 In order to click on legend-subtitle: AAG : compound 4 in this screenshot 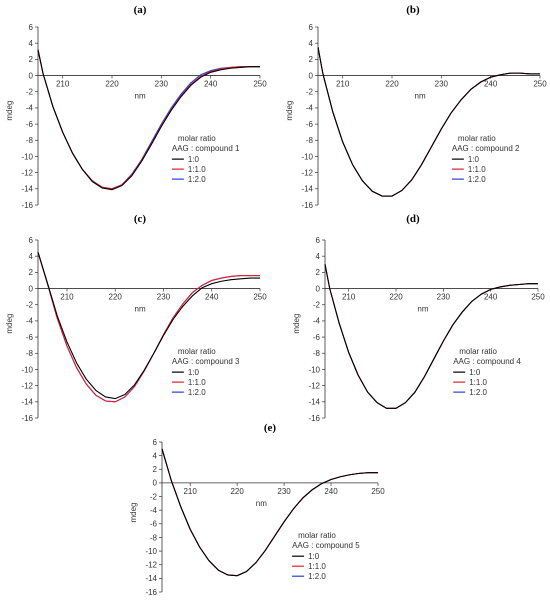, I will do `click(487, 361)`.